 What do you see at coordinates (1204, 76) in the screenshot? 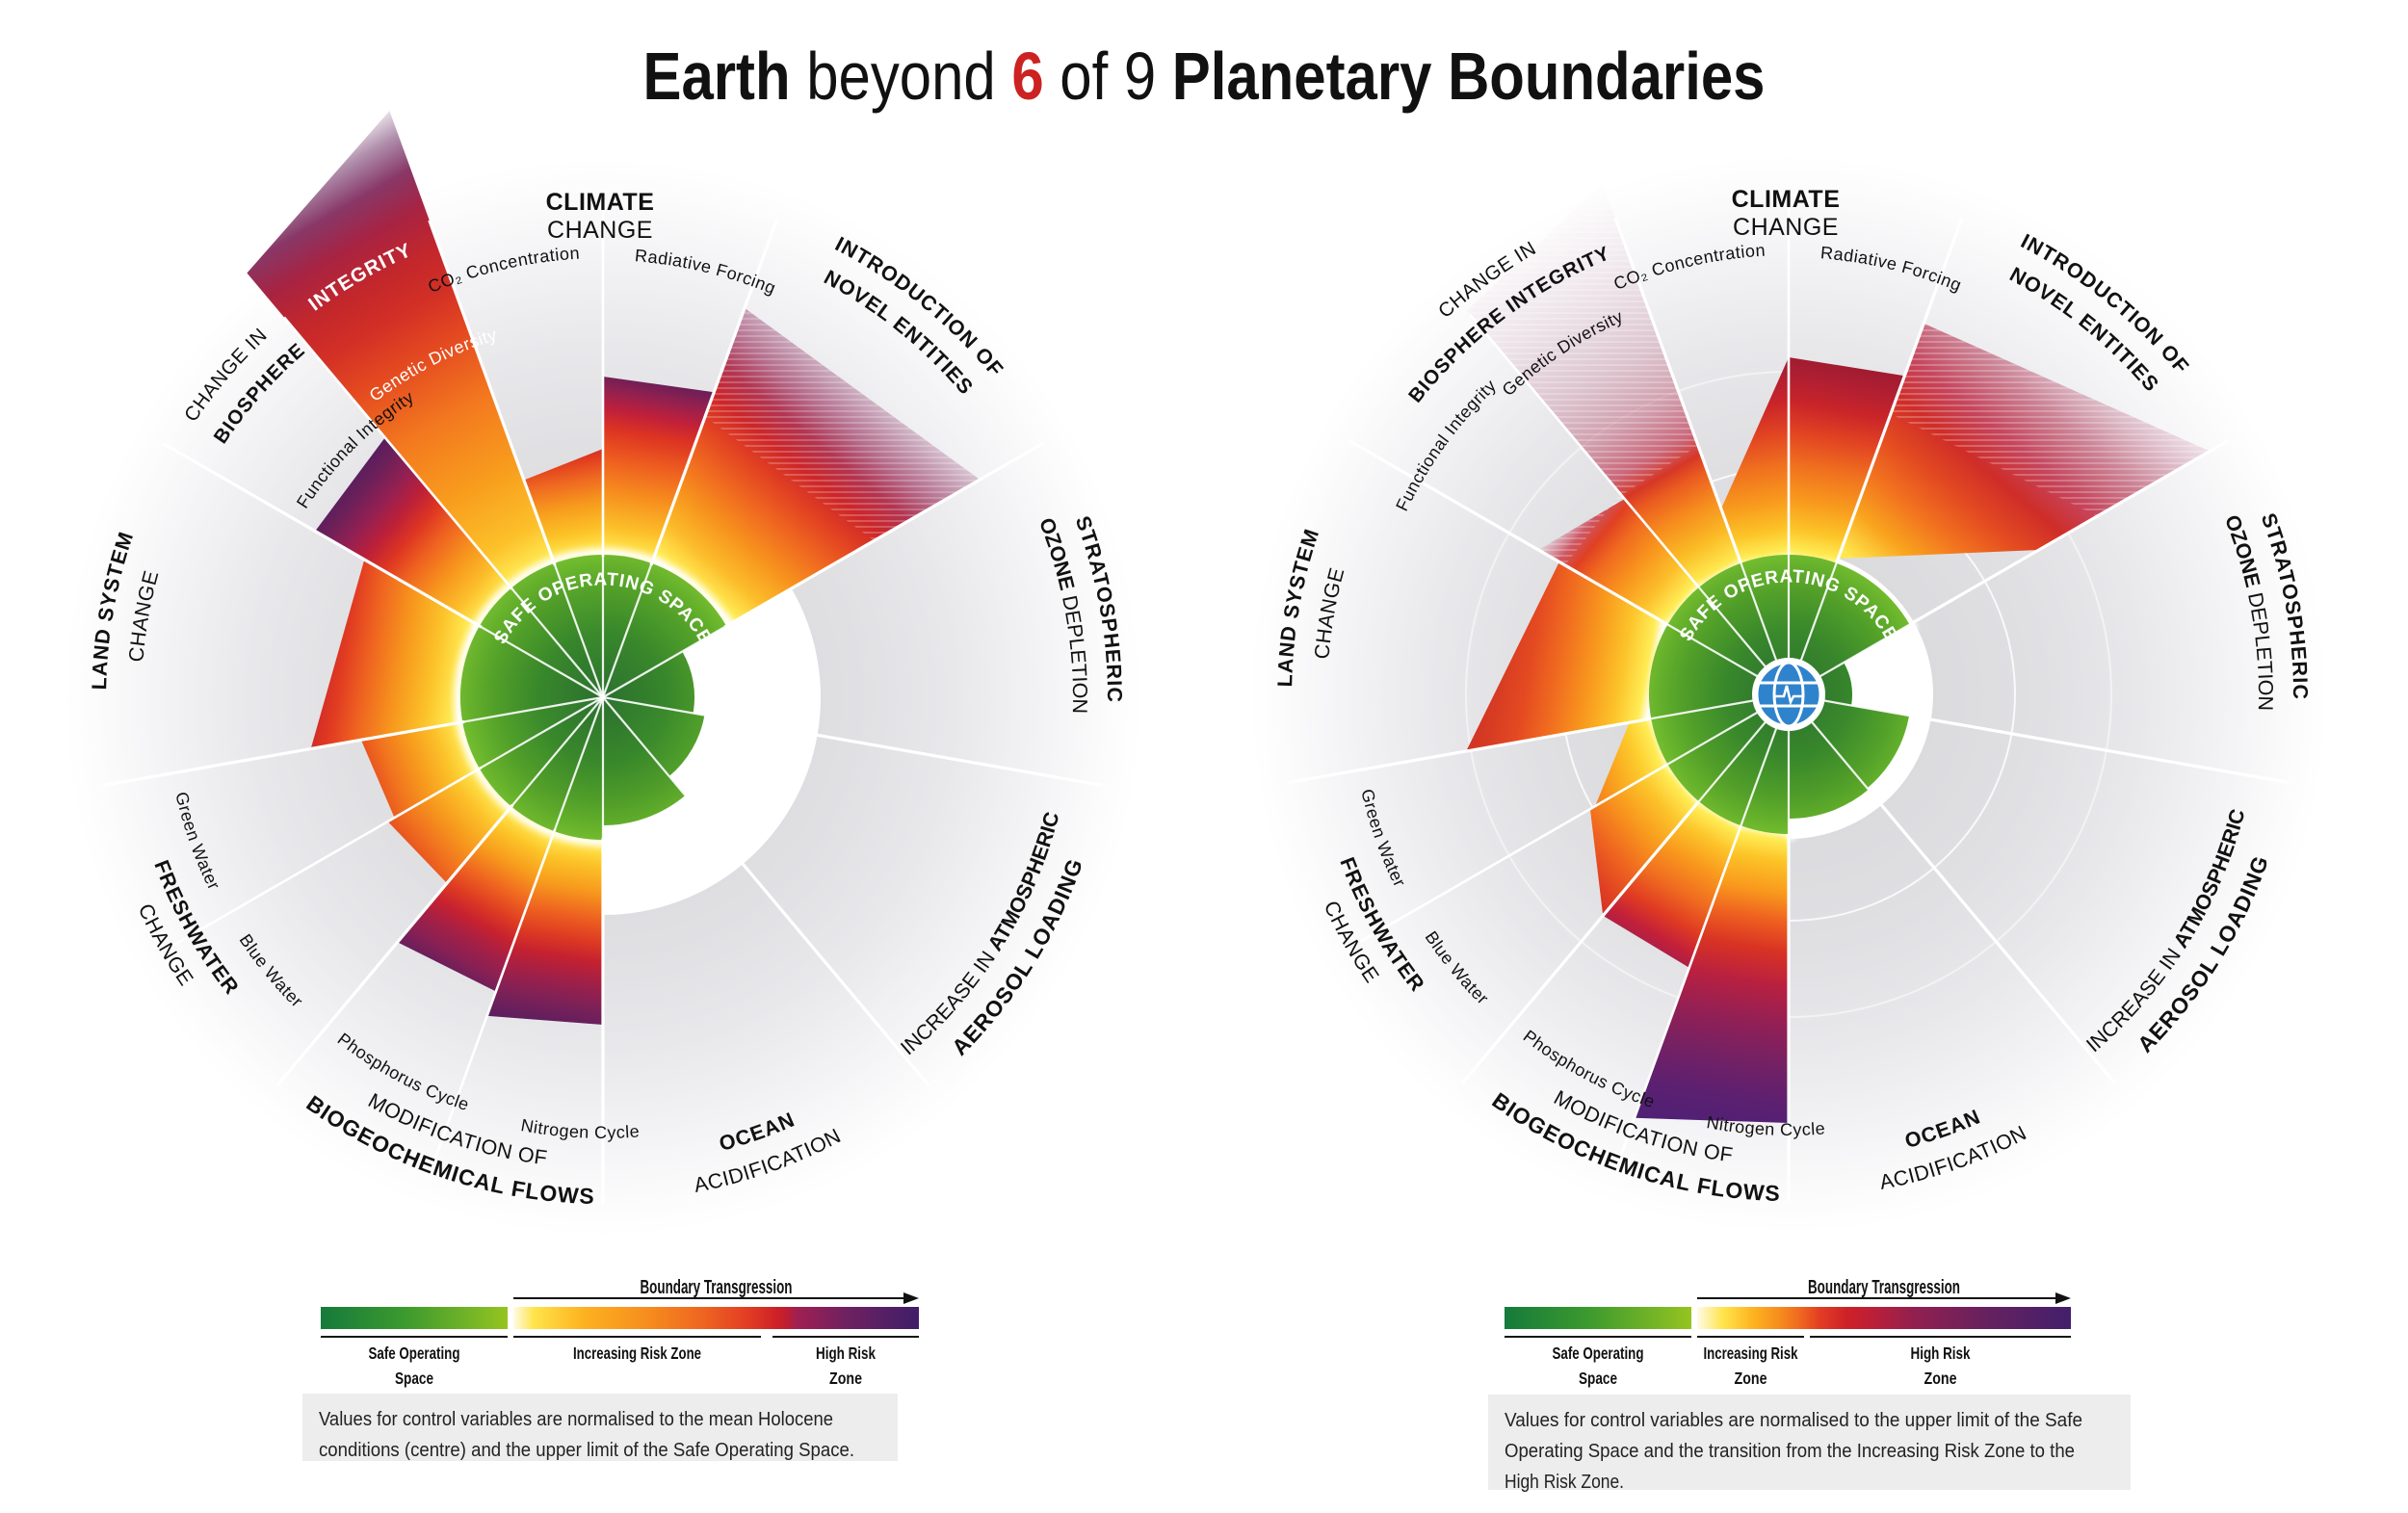
I see `svg-text:Earth beyond 6 of 9 Planetary: Earth beyond 6 of 9 Planetary Boundaries` at bounding box center [1204, 76].